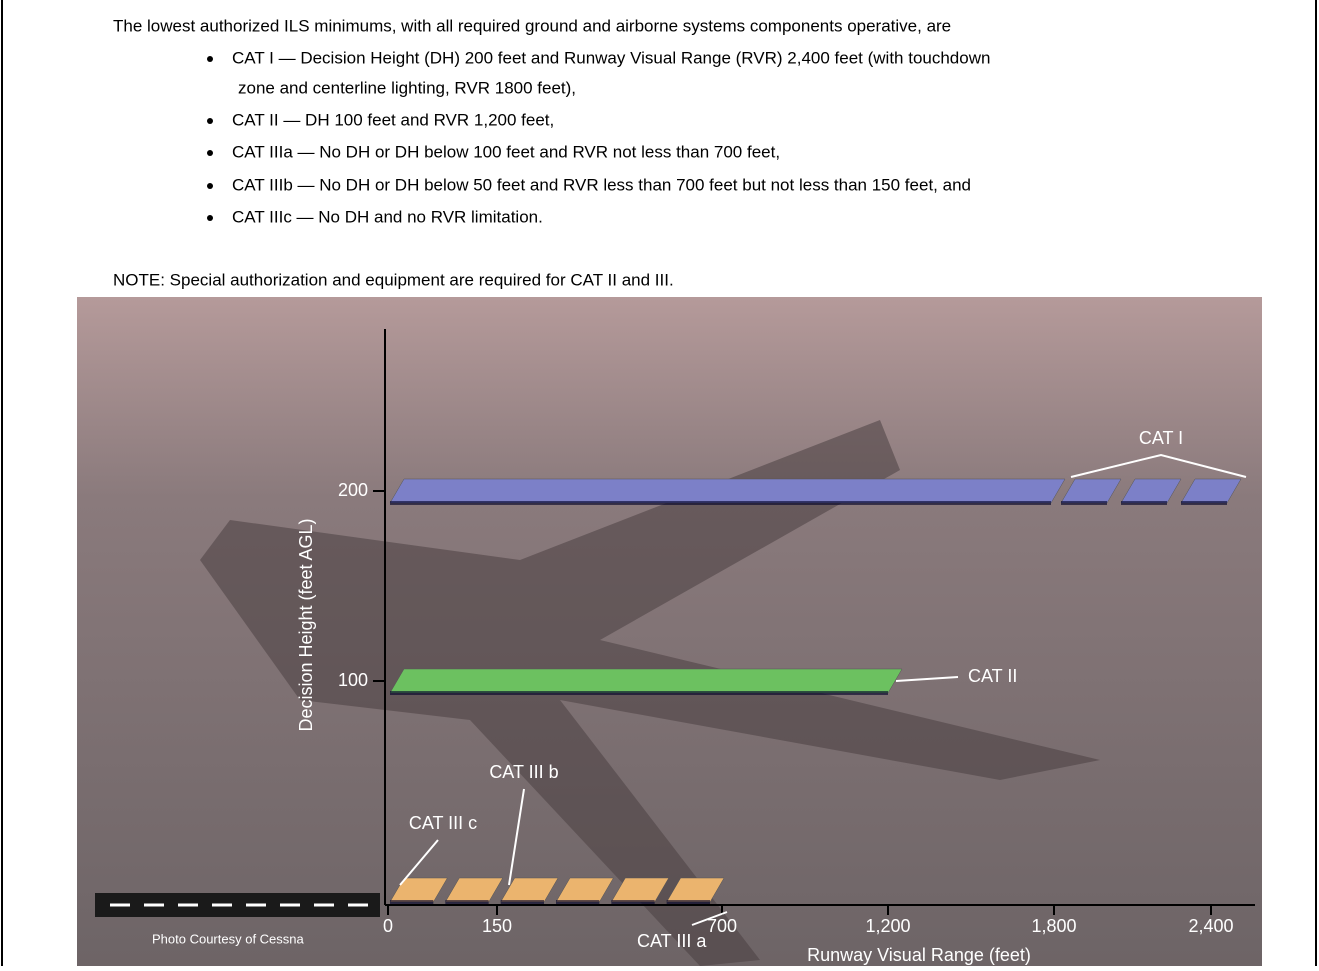 The height and width of the screenshot is (971, 1319). Describe the element at coordinates (387, 216) in the screenshot. I see `bullet-text: CAT IIIc — No DH and no RVR limitation.` at that location.